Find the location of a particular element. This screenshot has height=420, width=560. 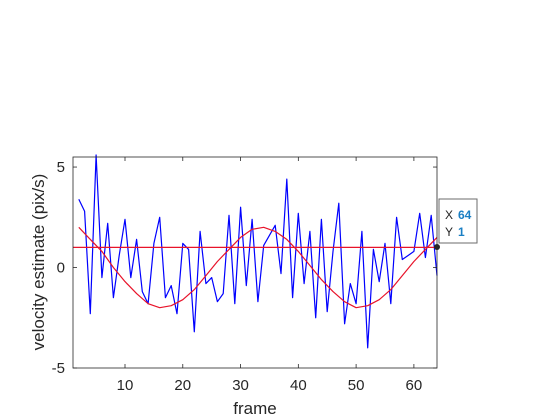

data-tip-y-value: 1 is located at coordinates (461, 232).